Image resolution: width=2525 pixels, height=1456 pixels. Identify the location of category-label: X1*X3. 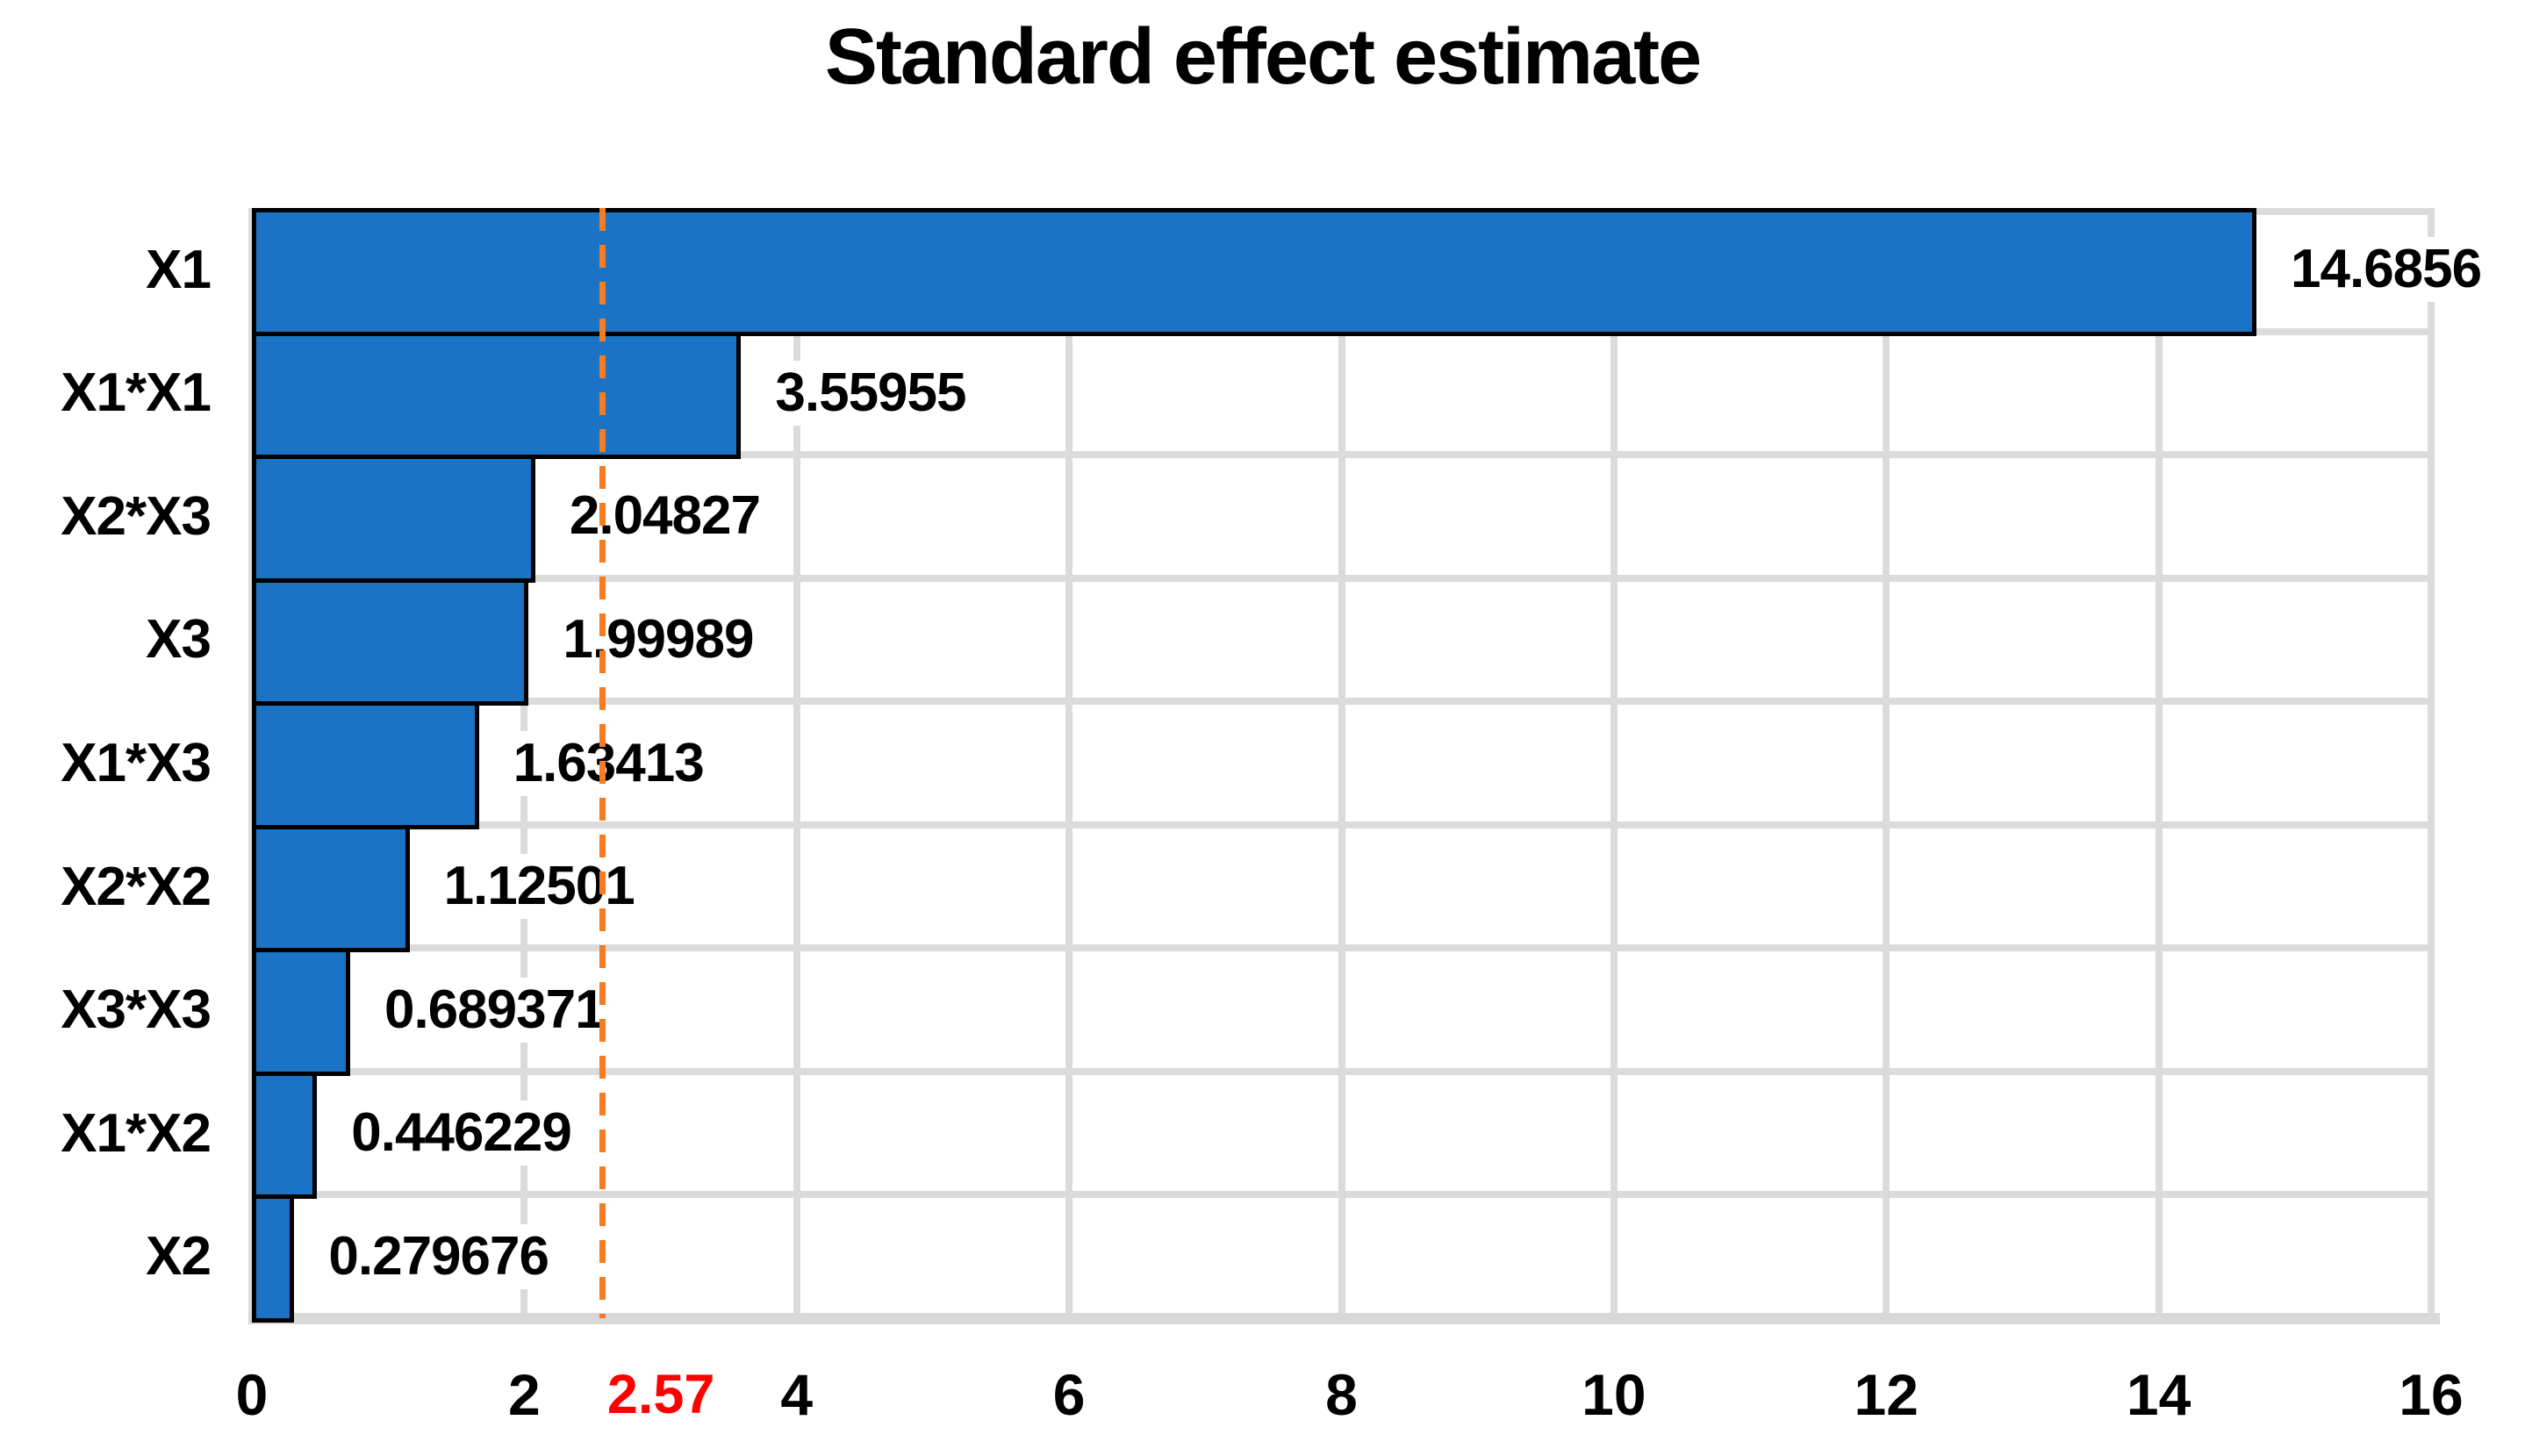
(136, 762).